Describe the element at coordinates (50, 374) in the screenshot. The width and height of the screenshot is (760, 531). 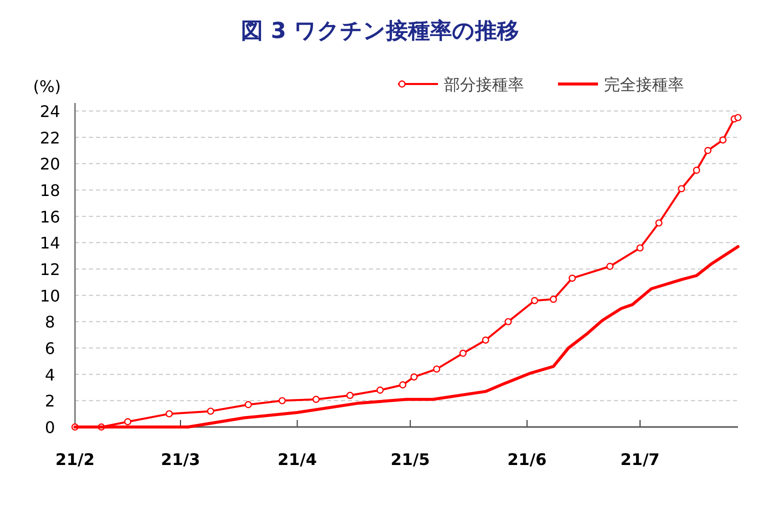
I see `y-tick-label: 4` at that location.